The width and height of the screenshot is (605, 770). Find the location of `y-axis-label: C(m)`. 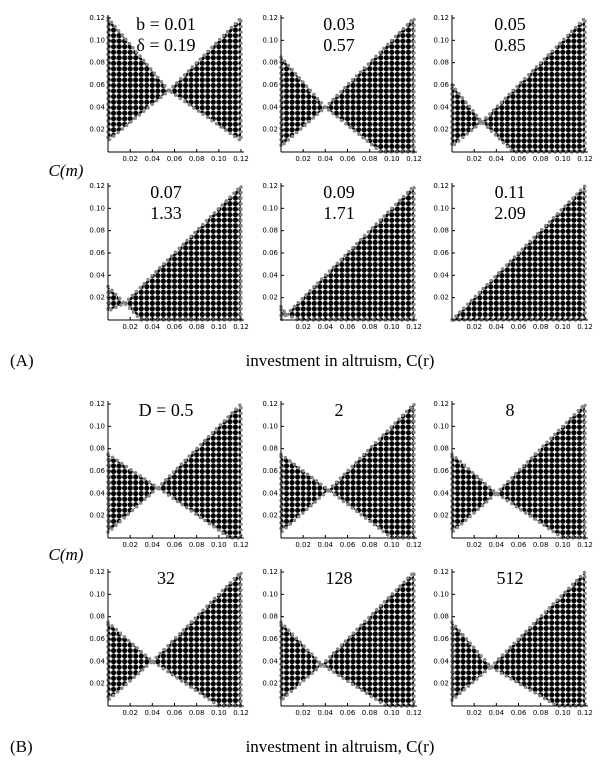

y-axis-label: C(m) is located at coordinates (66, 170).